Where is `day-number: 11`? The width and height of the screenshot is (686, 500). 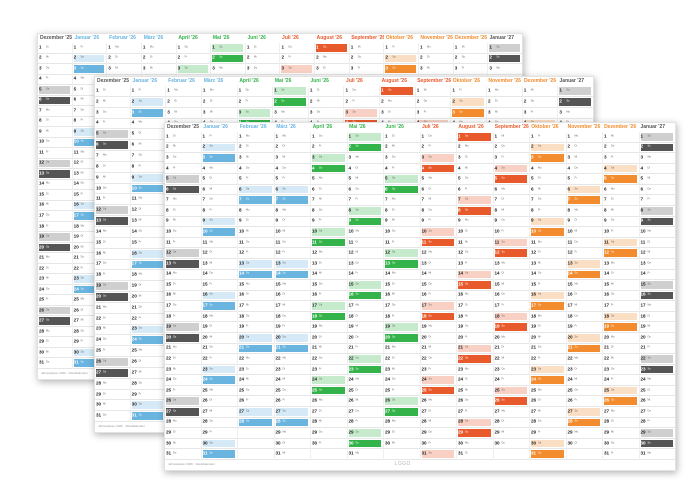 day-number: 11 is located at coordinates (98, 199).